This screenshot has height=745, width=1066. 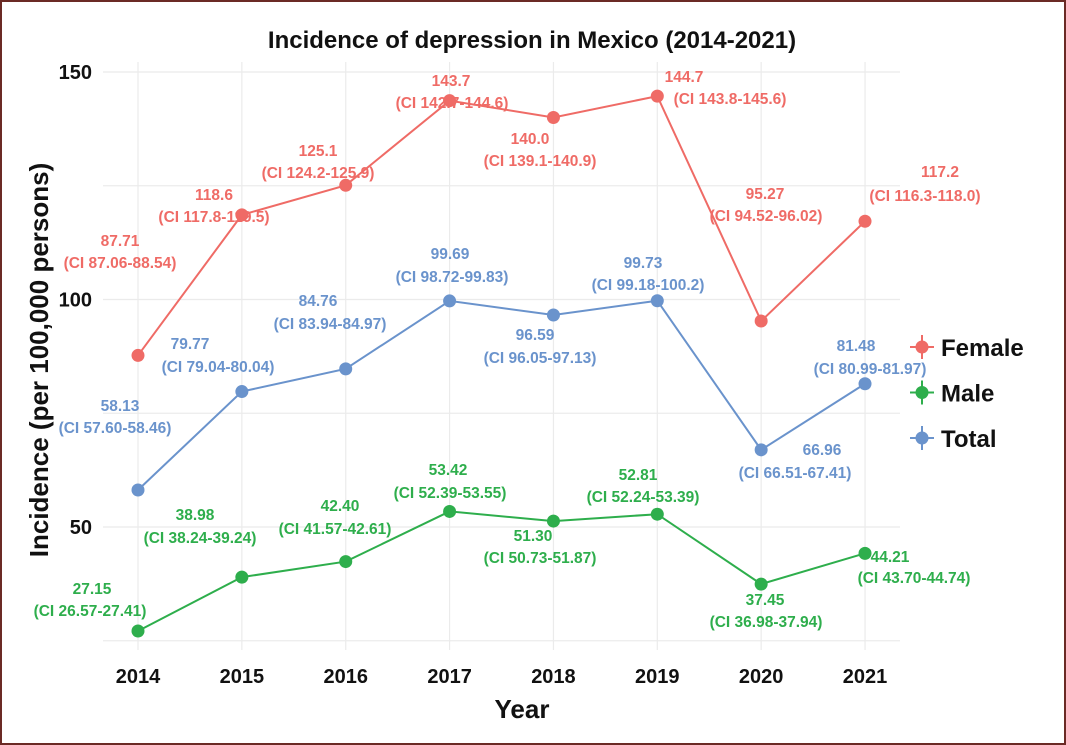 What do you see at coordinates (75, 73) in the screenshot?
I see `y-tick-label: 150` at bounding box center [75, 73].